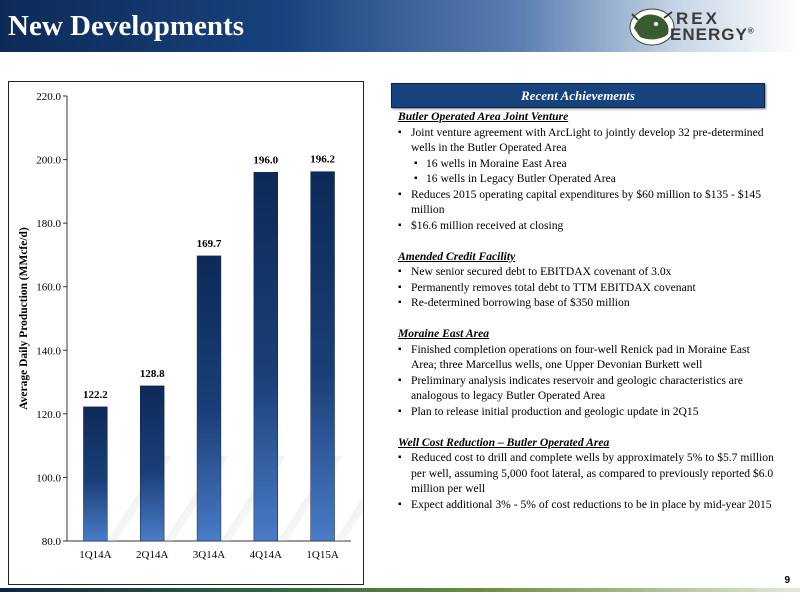 This screenshot has height=600, width=800. Describe the element at coordinates (578, 95) in the screenshot. I see `recent-achievements-header: Recent Achievements` at that location.